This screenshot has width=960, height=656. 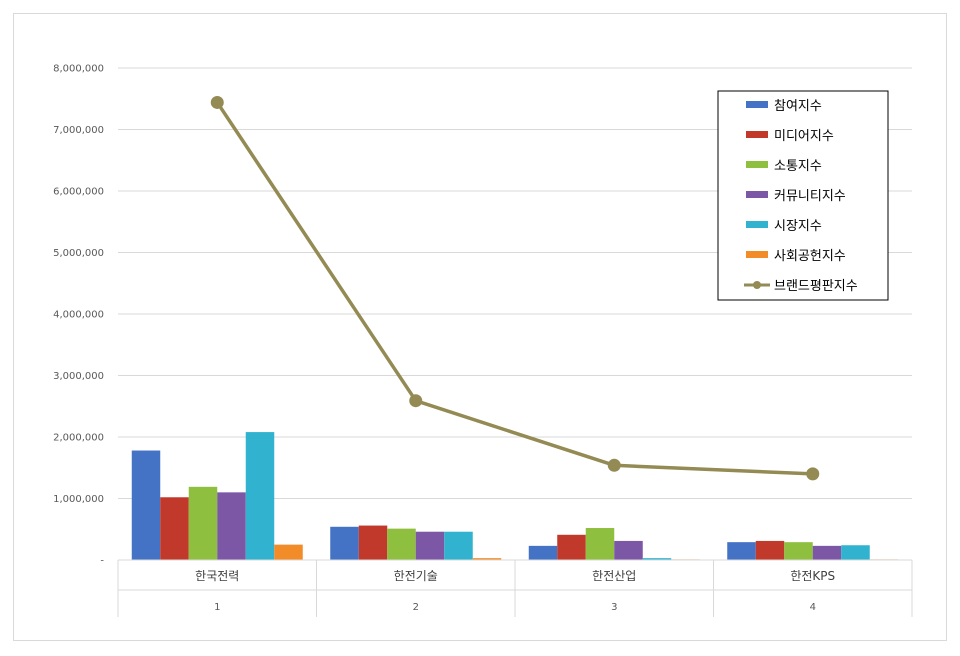 What do you see at coordinates (798, 166) in the screenshot?
I see `legend-label: 소통지수` at bounding box center [798, 166].